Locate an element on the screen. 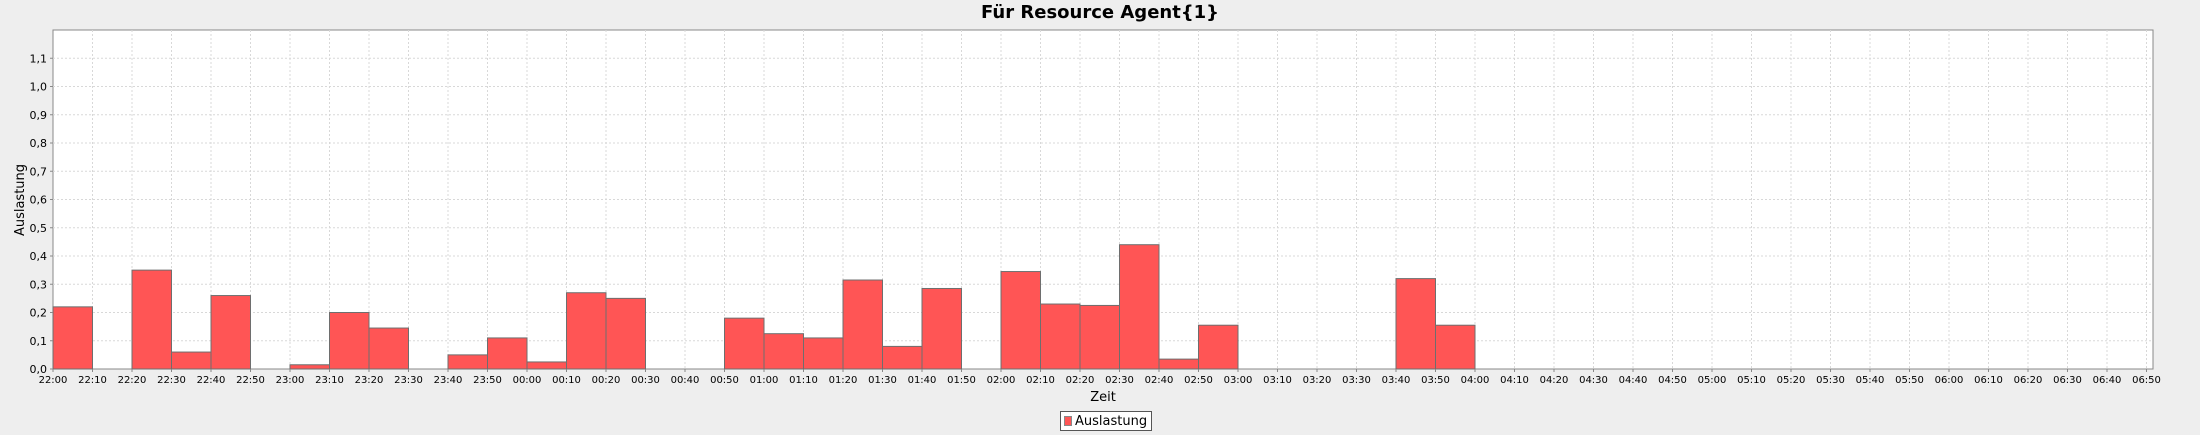 This screenshot has height=435, width=2200. y-axis: 0,0 0,1 0,2 0,3 0,4 0,5 0,6 0,7 0,8 0,9 1,0 1,1 is located at coordinates (41, 214).